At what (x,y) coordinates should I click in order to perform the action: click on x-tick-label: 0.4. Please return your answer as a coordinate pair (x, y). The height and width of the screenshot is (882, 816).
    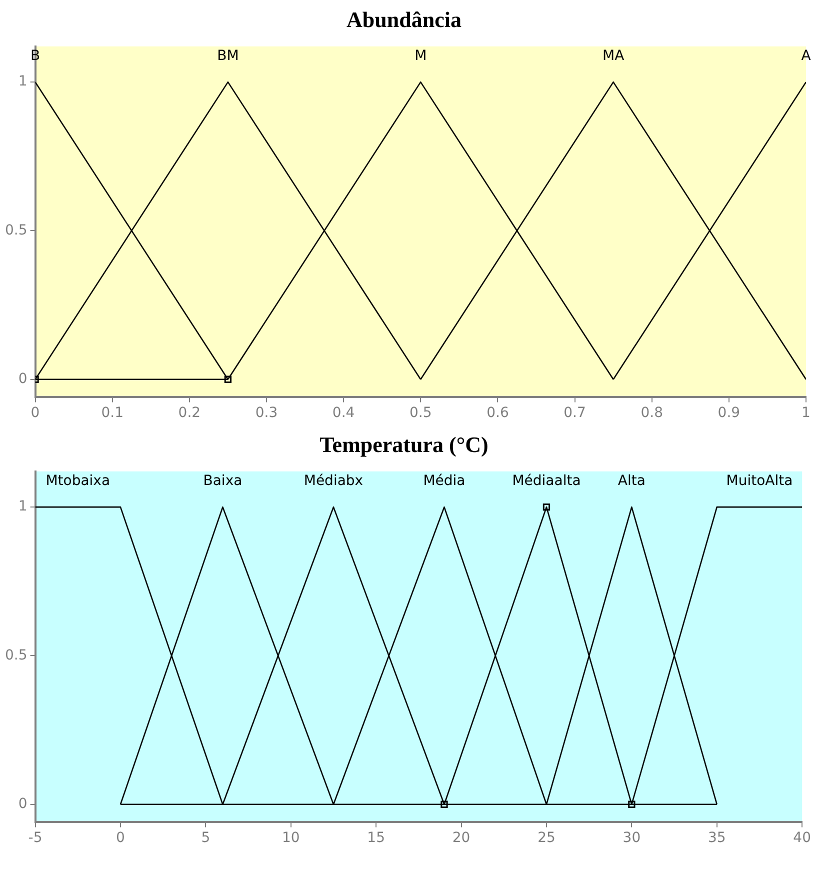
    Looking at the image, I should click on (343, 413).